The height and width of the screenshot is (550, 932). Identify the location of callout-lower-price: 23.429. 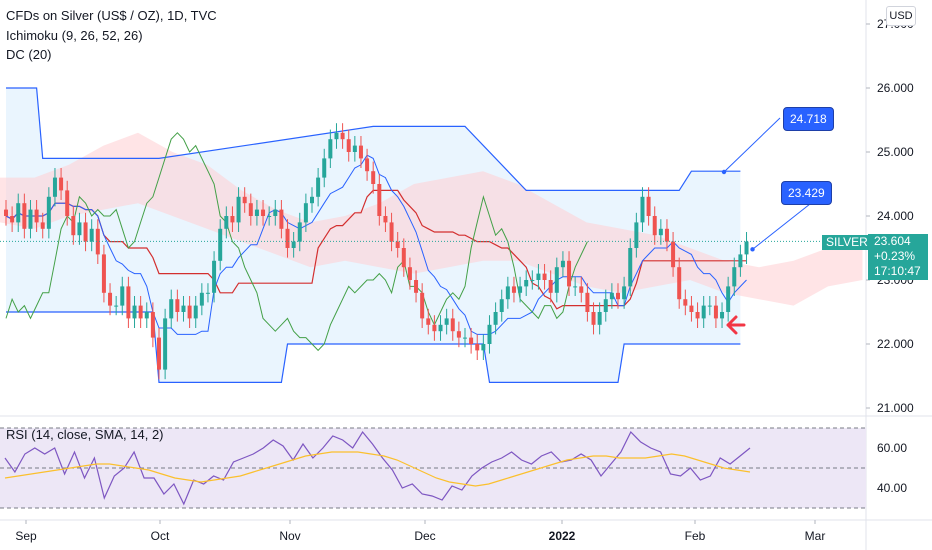
(806, 193).